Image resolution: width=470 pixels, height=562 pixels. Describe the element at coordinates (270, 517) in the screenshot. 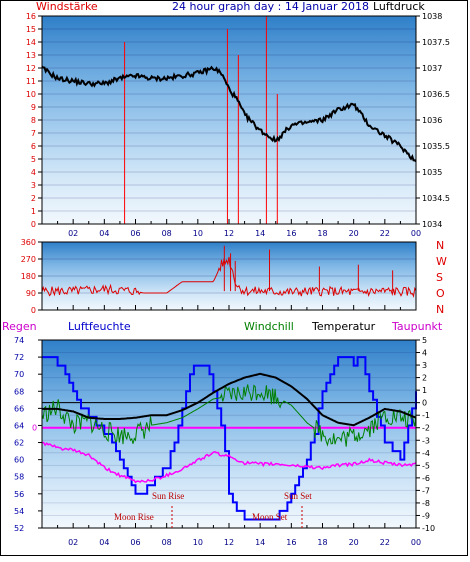

I see `moon-set-label: Moon Set` at that location.